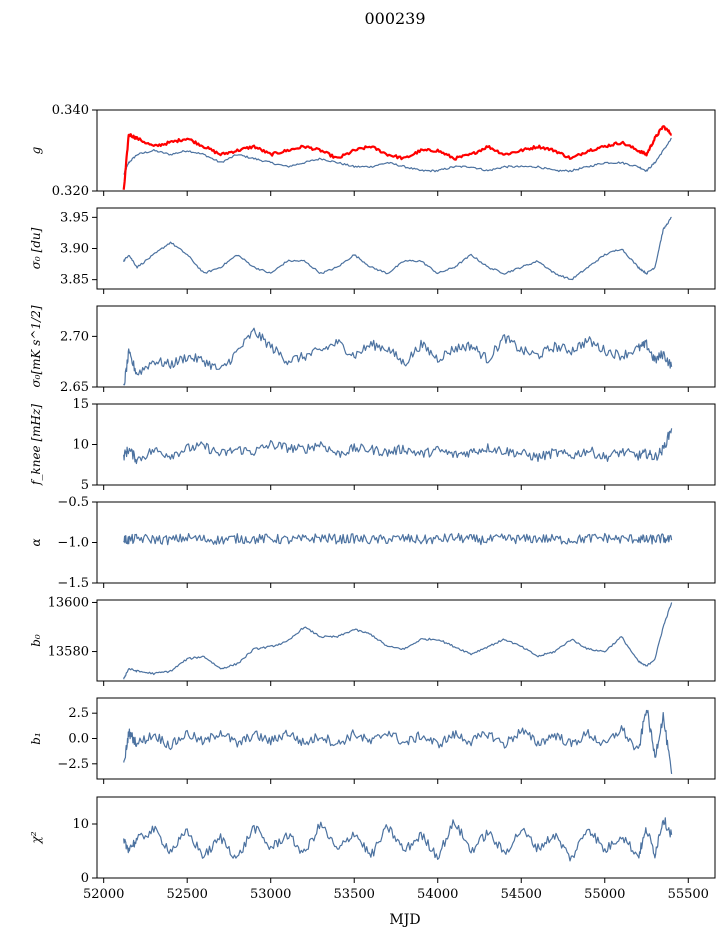 Image resolution: width=725 pixels, height=936 pixels. What do you see at coordinates (73, 502) in the screenshot?
I see `y-tick-label: −0.5` at bounding box center [73, 502].